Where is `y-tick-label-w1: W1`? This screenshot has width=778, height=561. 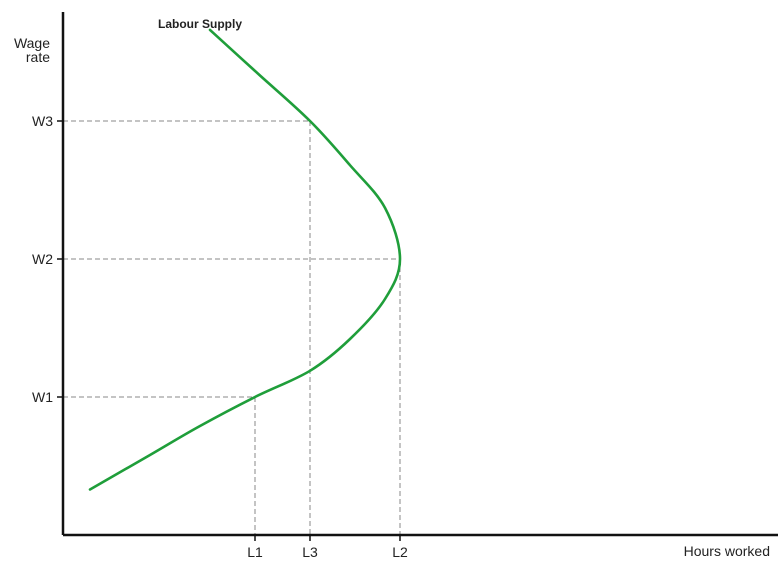
y-tick-label-w1: W1 is located at coordinates (42, 397).